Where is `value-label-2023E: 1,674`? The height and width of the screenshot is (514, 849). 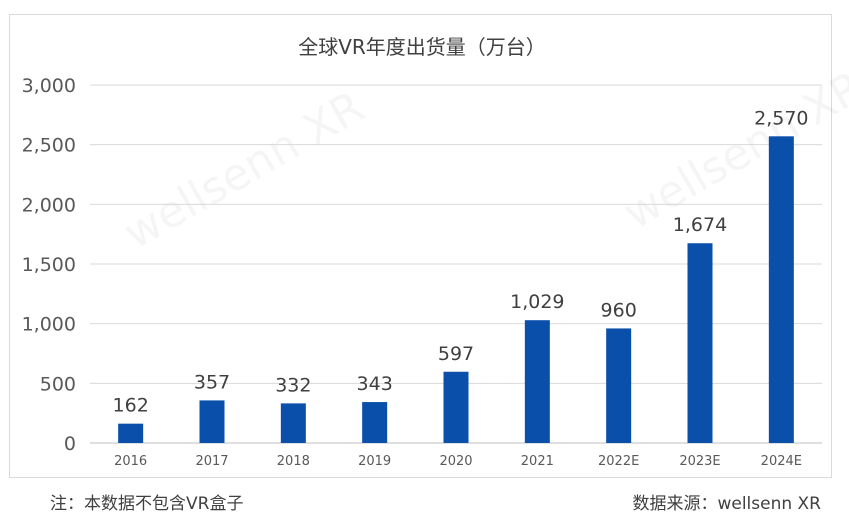
value-label-2023E: 1,674 is located at coordinates (700, 225).